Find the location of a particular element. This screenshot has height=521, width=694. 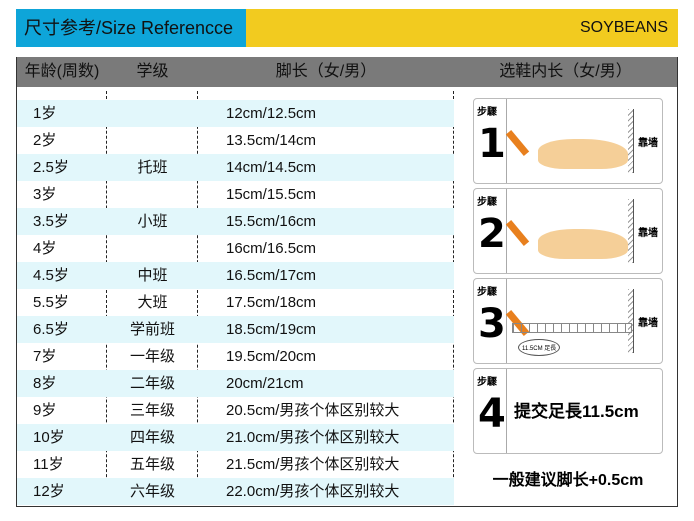

table-row: 3.5岁 小班 15.5cm/16cm is located at coordinates (235, 221).